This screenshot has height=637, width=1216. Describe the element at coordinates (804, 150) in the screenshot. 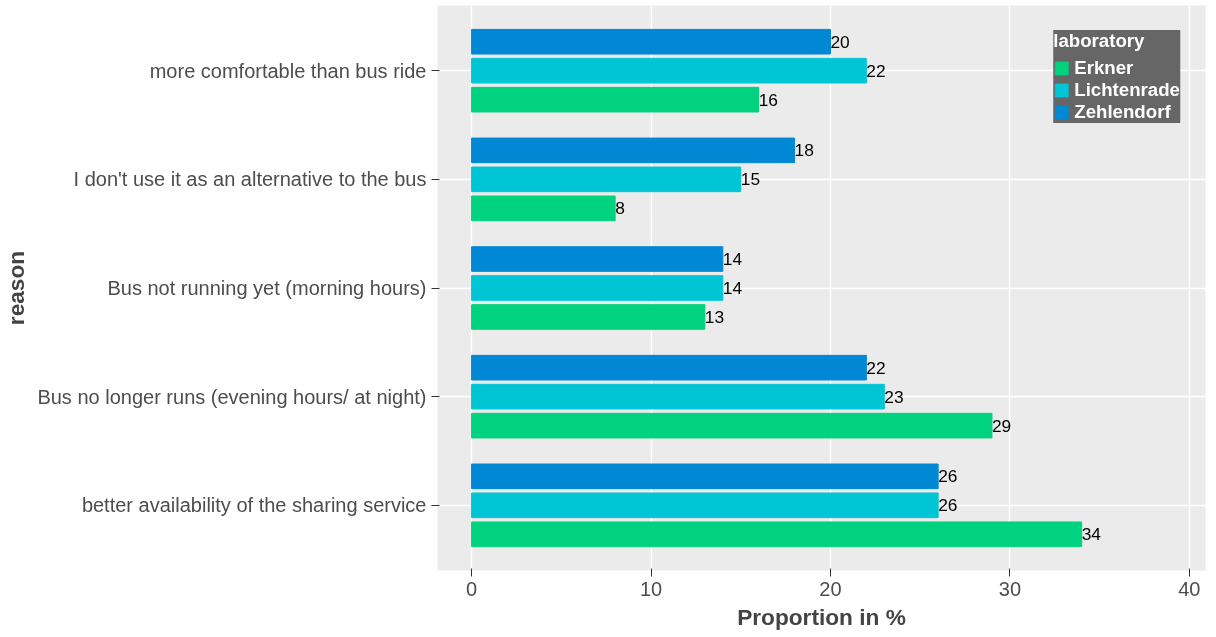

I see `data-label: 18` at that location.